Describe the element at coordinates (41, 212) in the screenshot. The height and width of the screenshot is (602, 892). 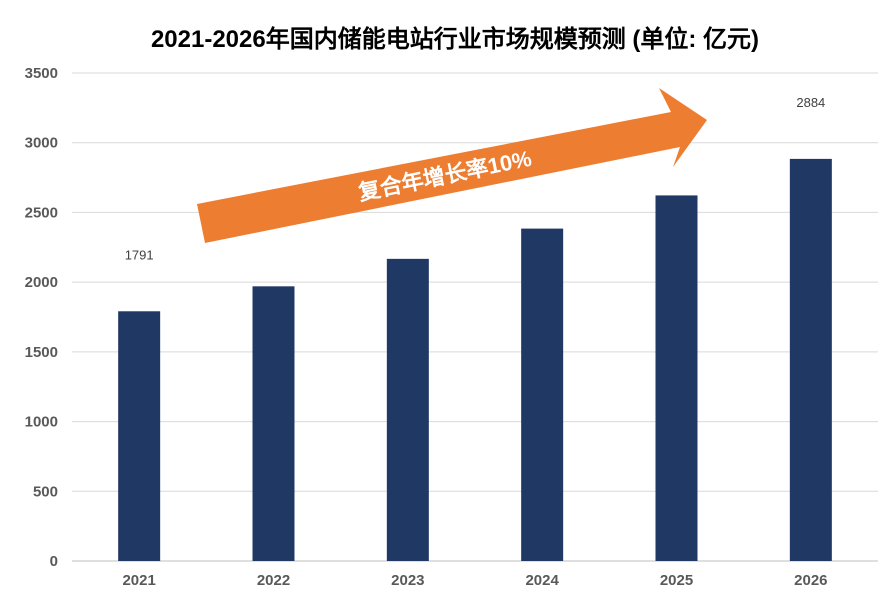
I see `y-tick-label: 2500` at that location.